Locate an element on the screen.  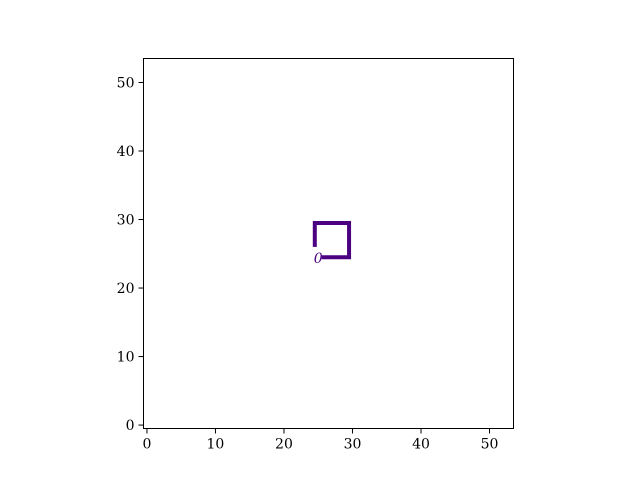
x-tick-label: 20 is located at coordinates (284, 445).